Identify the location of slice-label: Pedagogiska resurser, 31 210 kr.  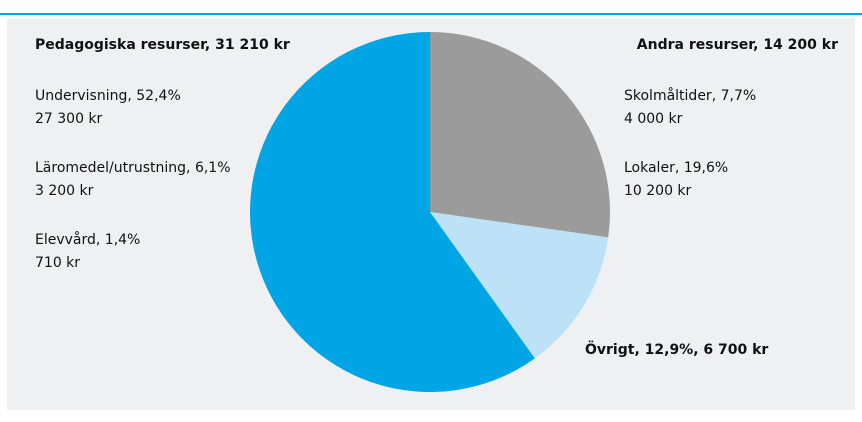
(162, 45).